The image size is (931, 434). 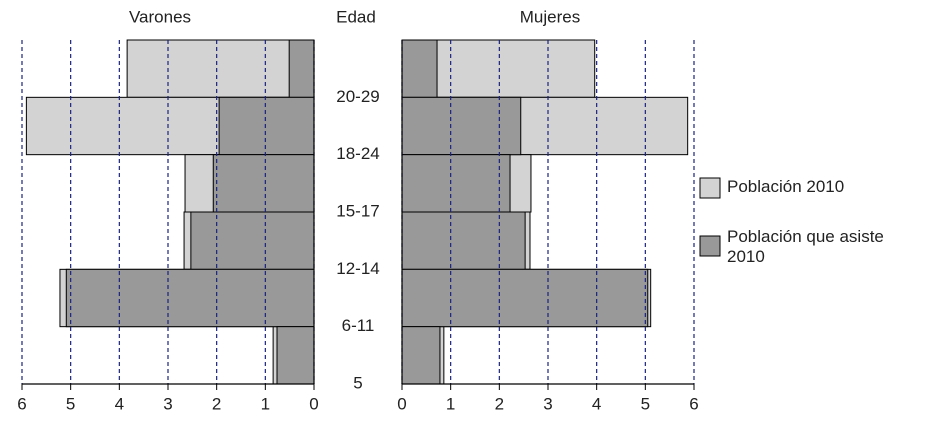 I want to click on legend-label: Población 2010, so click(x=786, y=186).